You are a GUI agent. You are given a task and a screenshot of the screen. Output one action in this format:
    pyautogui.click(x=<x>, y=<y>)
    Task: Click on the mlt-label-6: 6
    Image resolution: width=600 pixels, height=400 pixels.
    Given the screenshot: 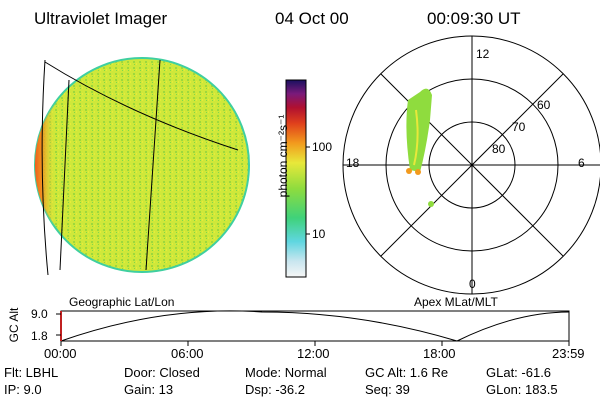 What is the action you would take?
    pyautogui.click(x=581, y=163)
    